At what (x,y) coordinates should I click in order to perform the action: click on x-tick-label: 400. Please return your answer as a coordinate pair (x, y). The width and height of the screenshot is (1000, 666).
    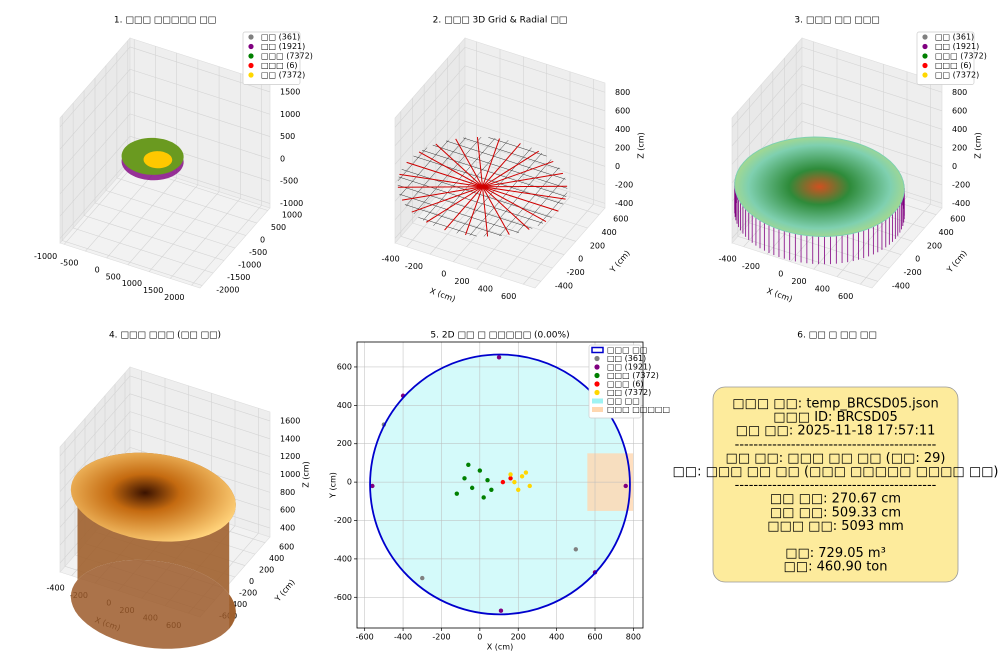
    Looking at the image, I should click on (822, 288).